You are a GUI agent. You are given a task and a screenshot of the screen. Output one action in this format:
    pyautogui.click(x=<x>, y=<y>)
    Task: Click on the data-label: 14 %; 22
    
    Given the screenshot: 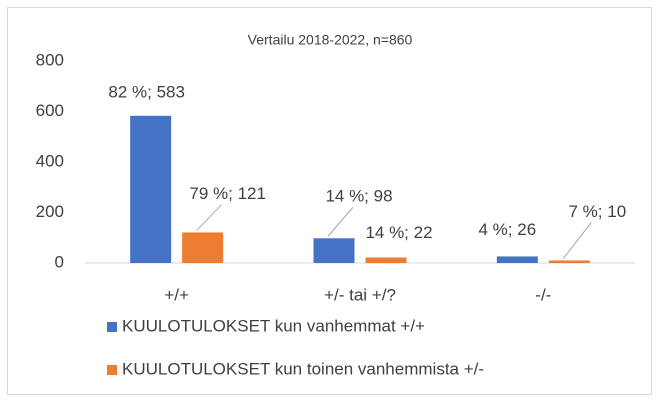 What is the action you would take?
    pyautogui.click(x=398, y=232)
    